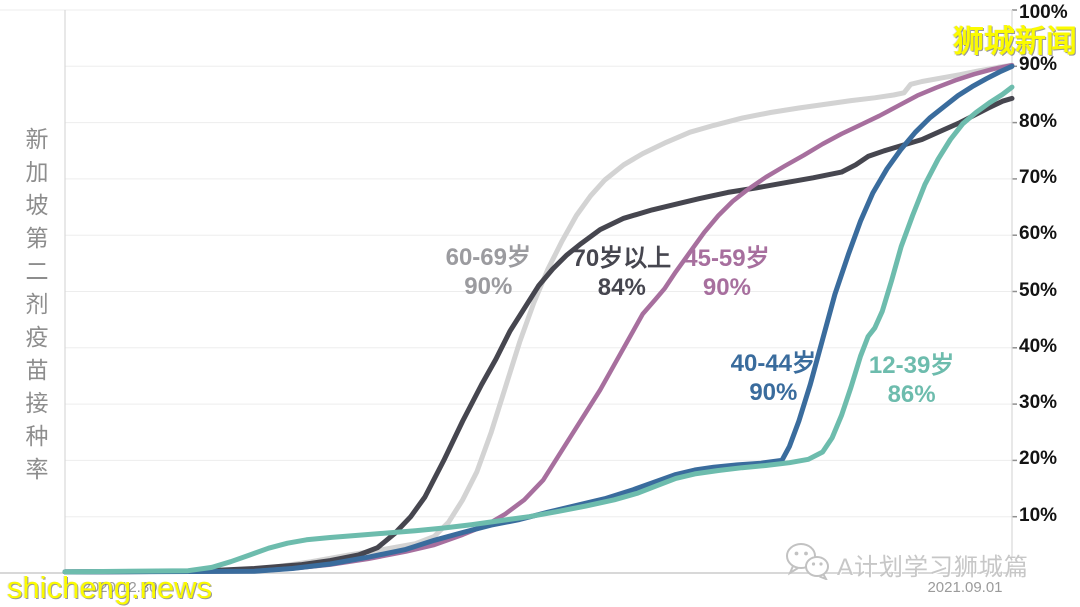 The image size is (1080, 607). What do you see at coordinates (965, 587) in the screenshot?
I see `x-axis-label-end: 2021.09.01` at bounding box center [965, 587].